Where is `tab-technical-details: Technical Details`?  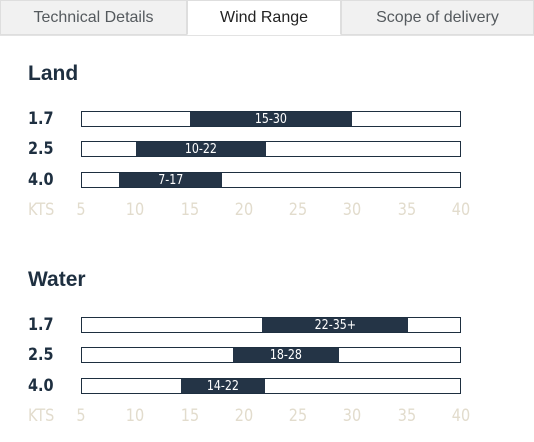 tab-technical-details: Technical Details is located at coordinates (93, 17).